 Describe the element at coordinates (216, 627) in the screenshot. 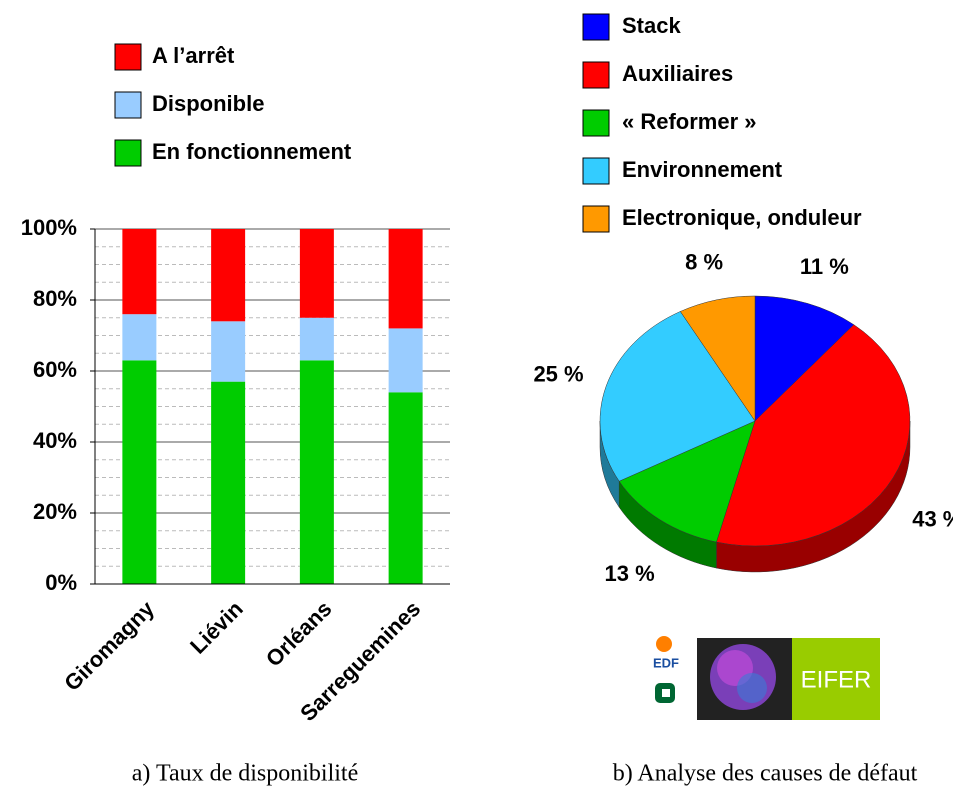

I see `x-tick-label: Liévin` at that location.